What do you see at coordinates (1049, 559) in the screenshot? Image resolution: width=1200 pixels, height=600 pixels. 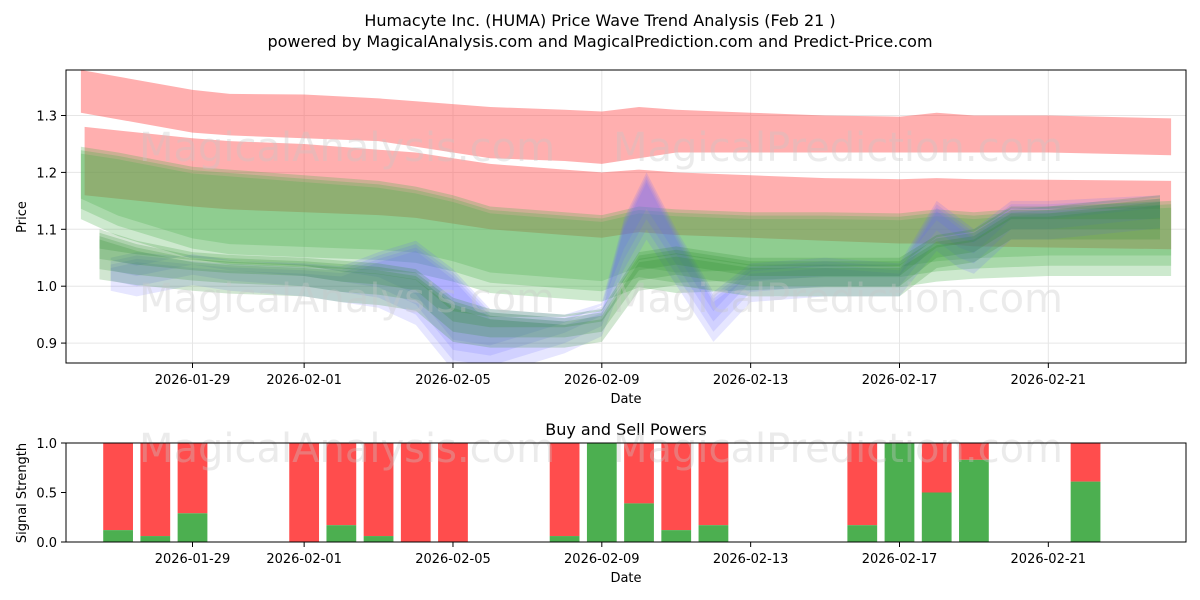 I see `signal-x-tick-label: 2026-02-21` at bounding box center [1049, 559].